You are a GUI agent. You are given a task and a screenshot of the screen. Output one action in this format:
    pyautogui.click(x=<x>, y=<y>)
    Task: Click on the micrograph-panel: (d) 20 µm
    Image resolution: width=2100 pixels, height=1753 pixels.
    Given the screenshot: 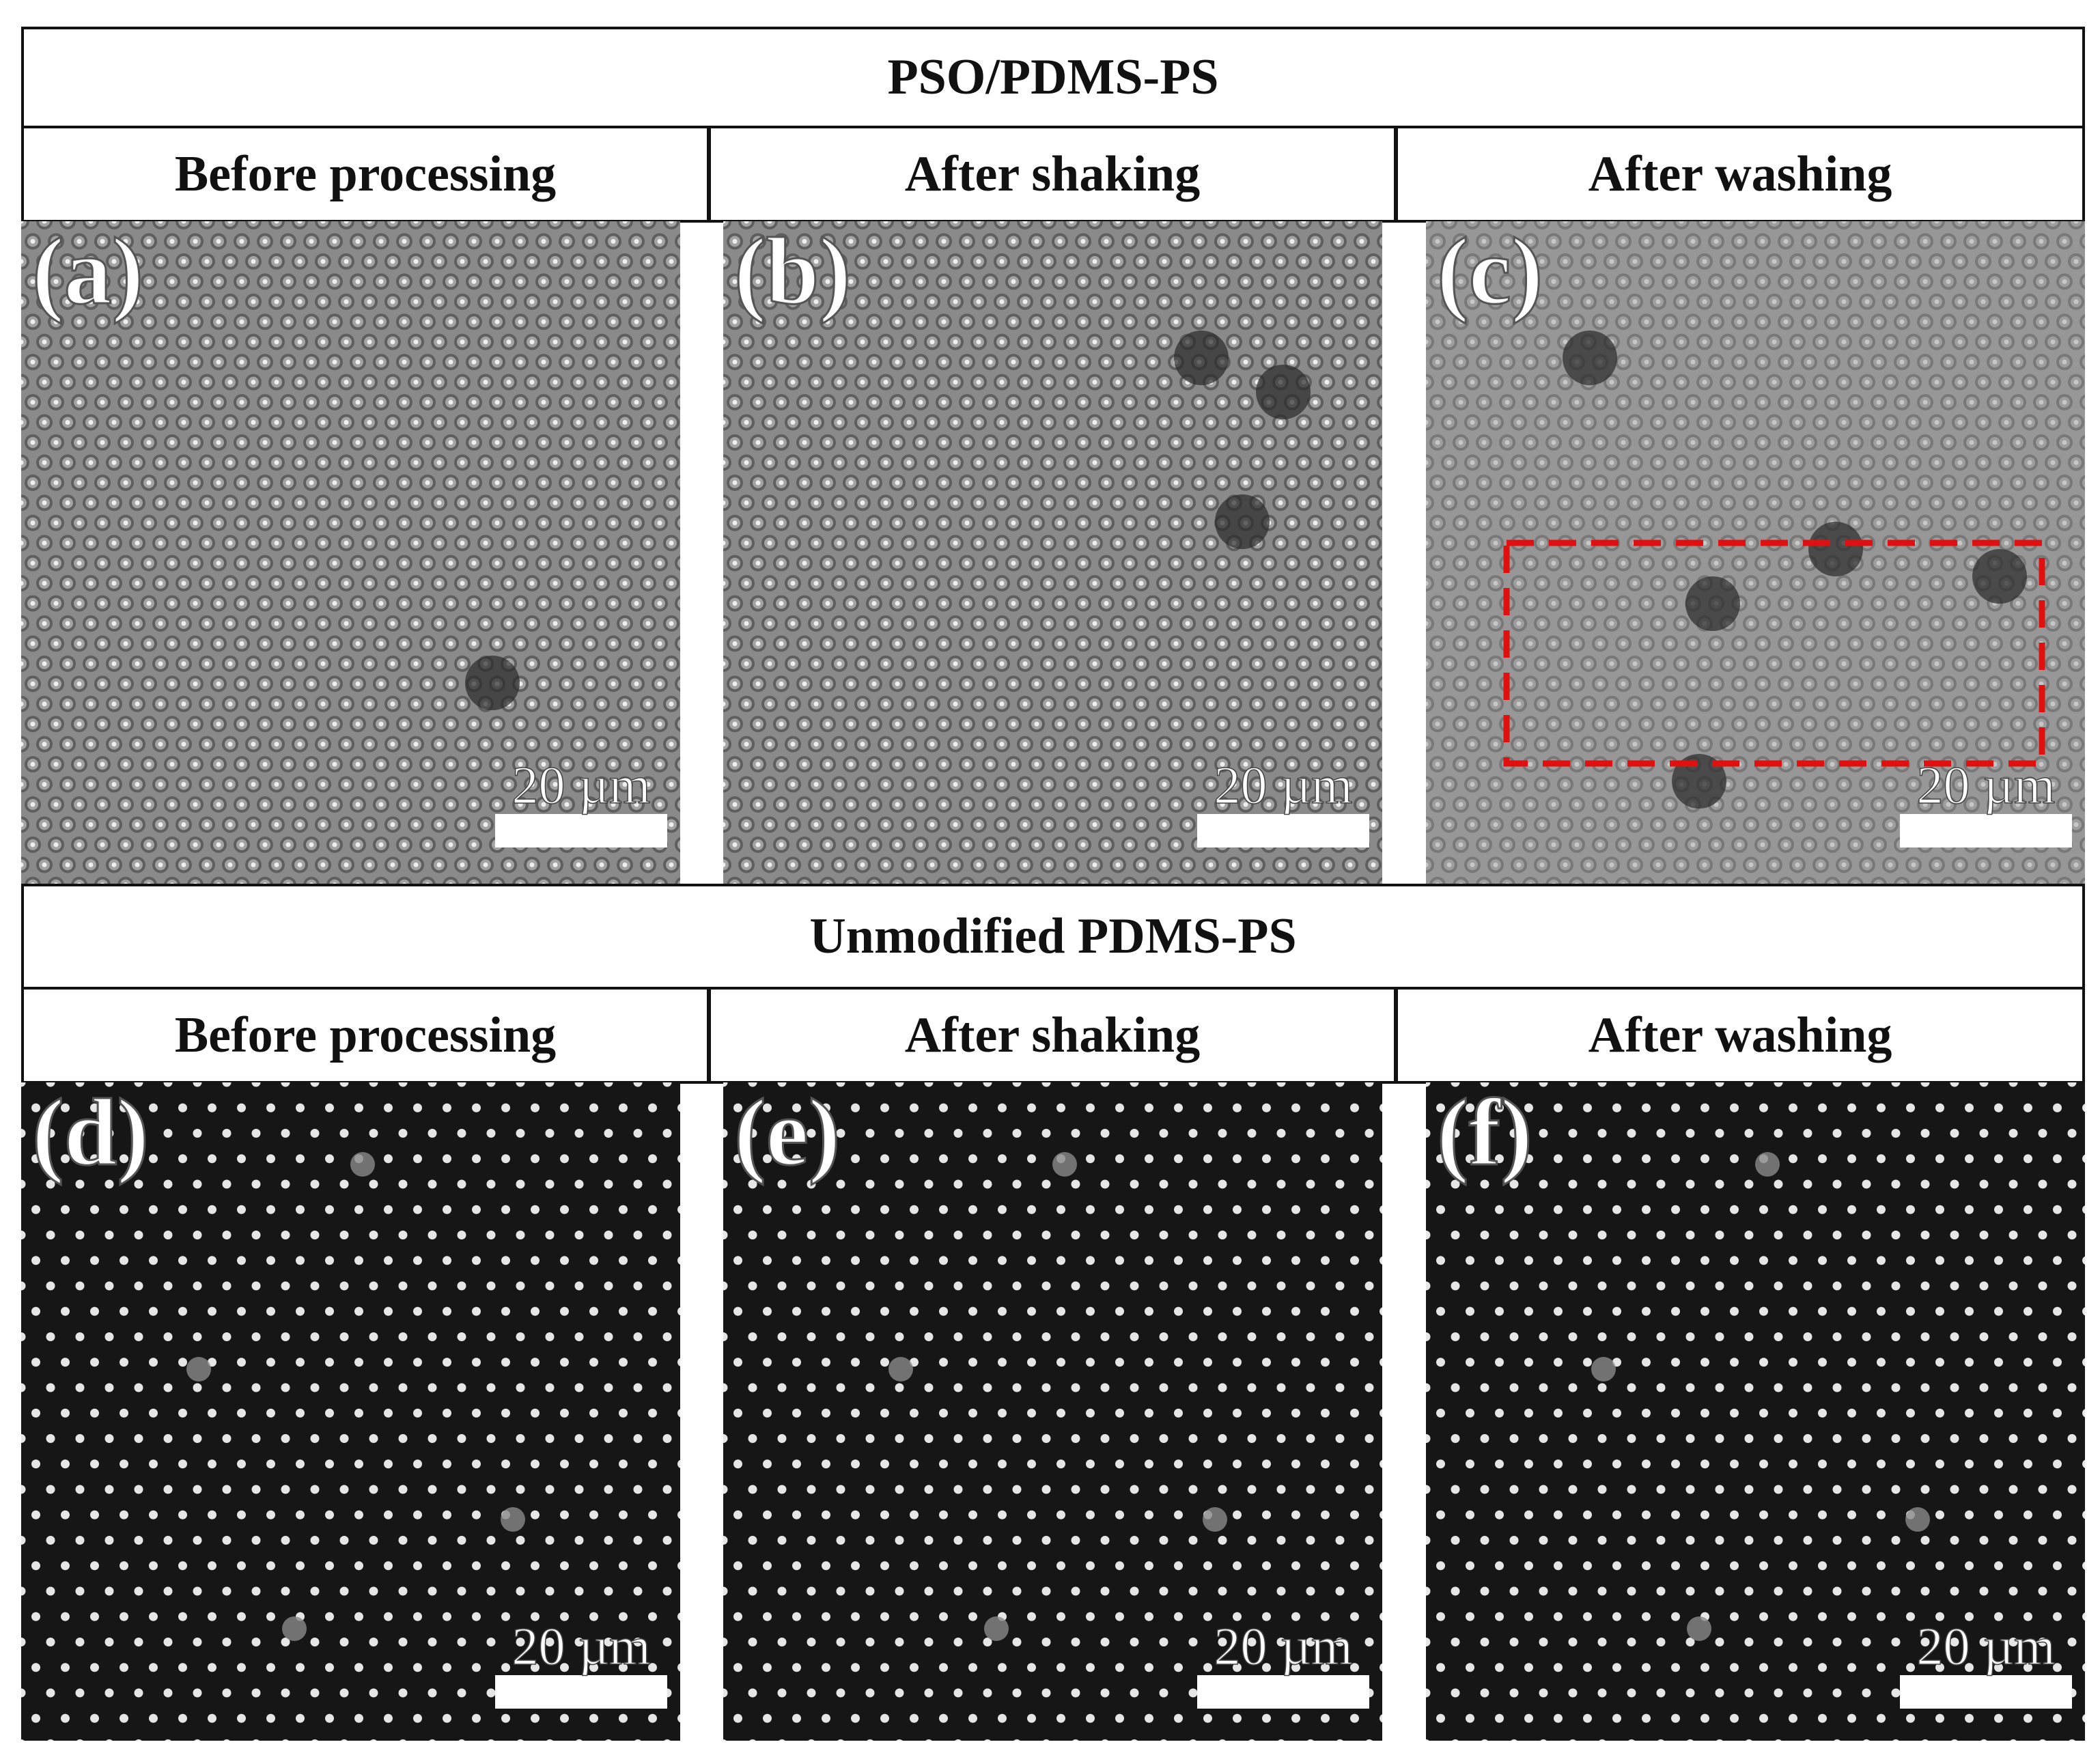 What is the action you would take?
    pyautogui.click(x=350, y=1411)
    